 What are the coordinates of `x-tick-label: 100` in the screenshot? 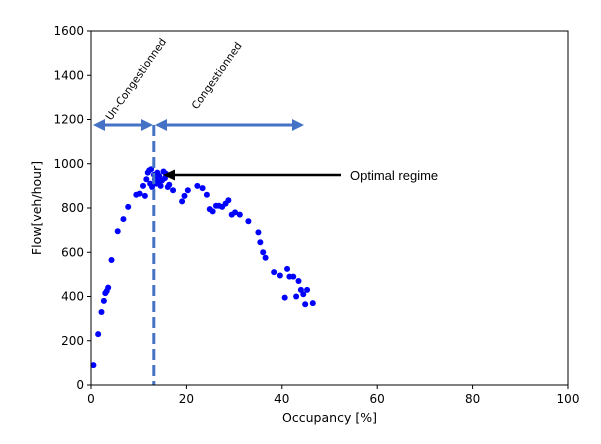 It's located at (568, 399).